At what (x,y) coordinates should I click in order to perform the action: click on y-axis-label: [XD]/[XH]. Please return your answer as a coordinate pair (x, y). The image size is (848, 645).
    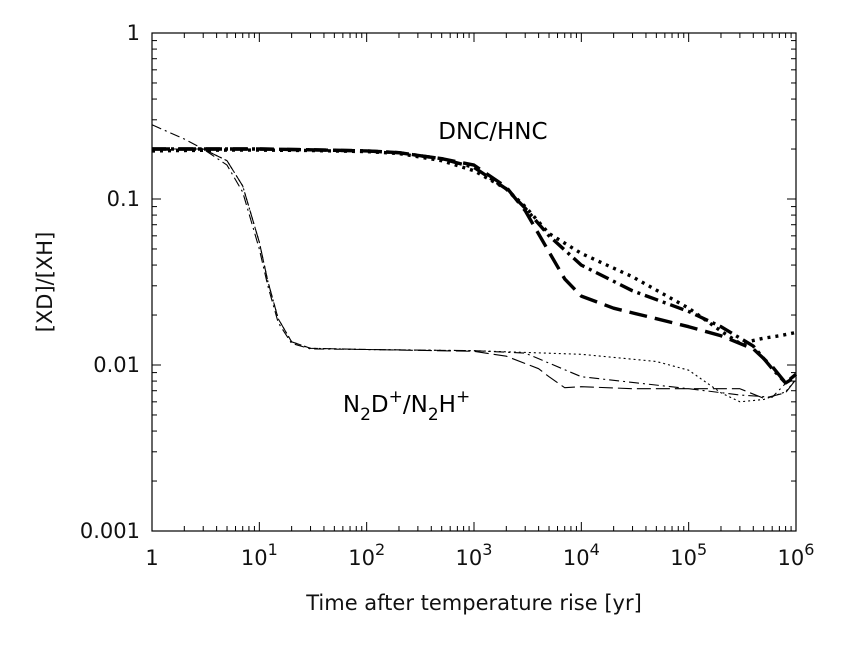
    Looking at the image, I should click on (45, 282).